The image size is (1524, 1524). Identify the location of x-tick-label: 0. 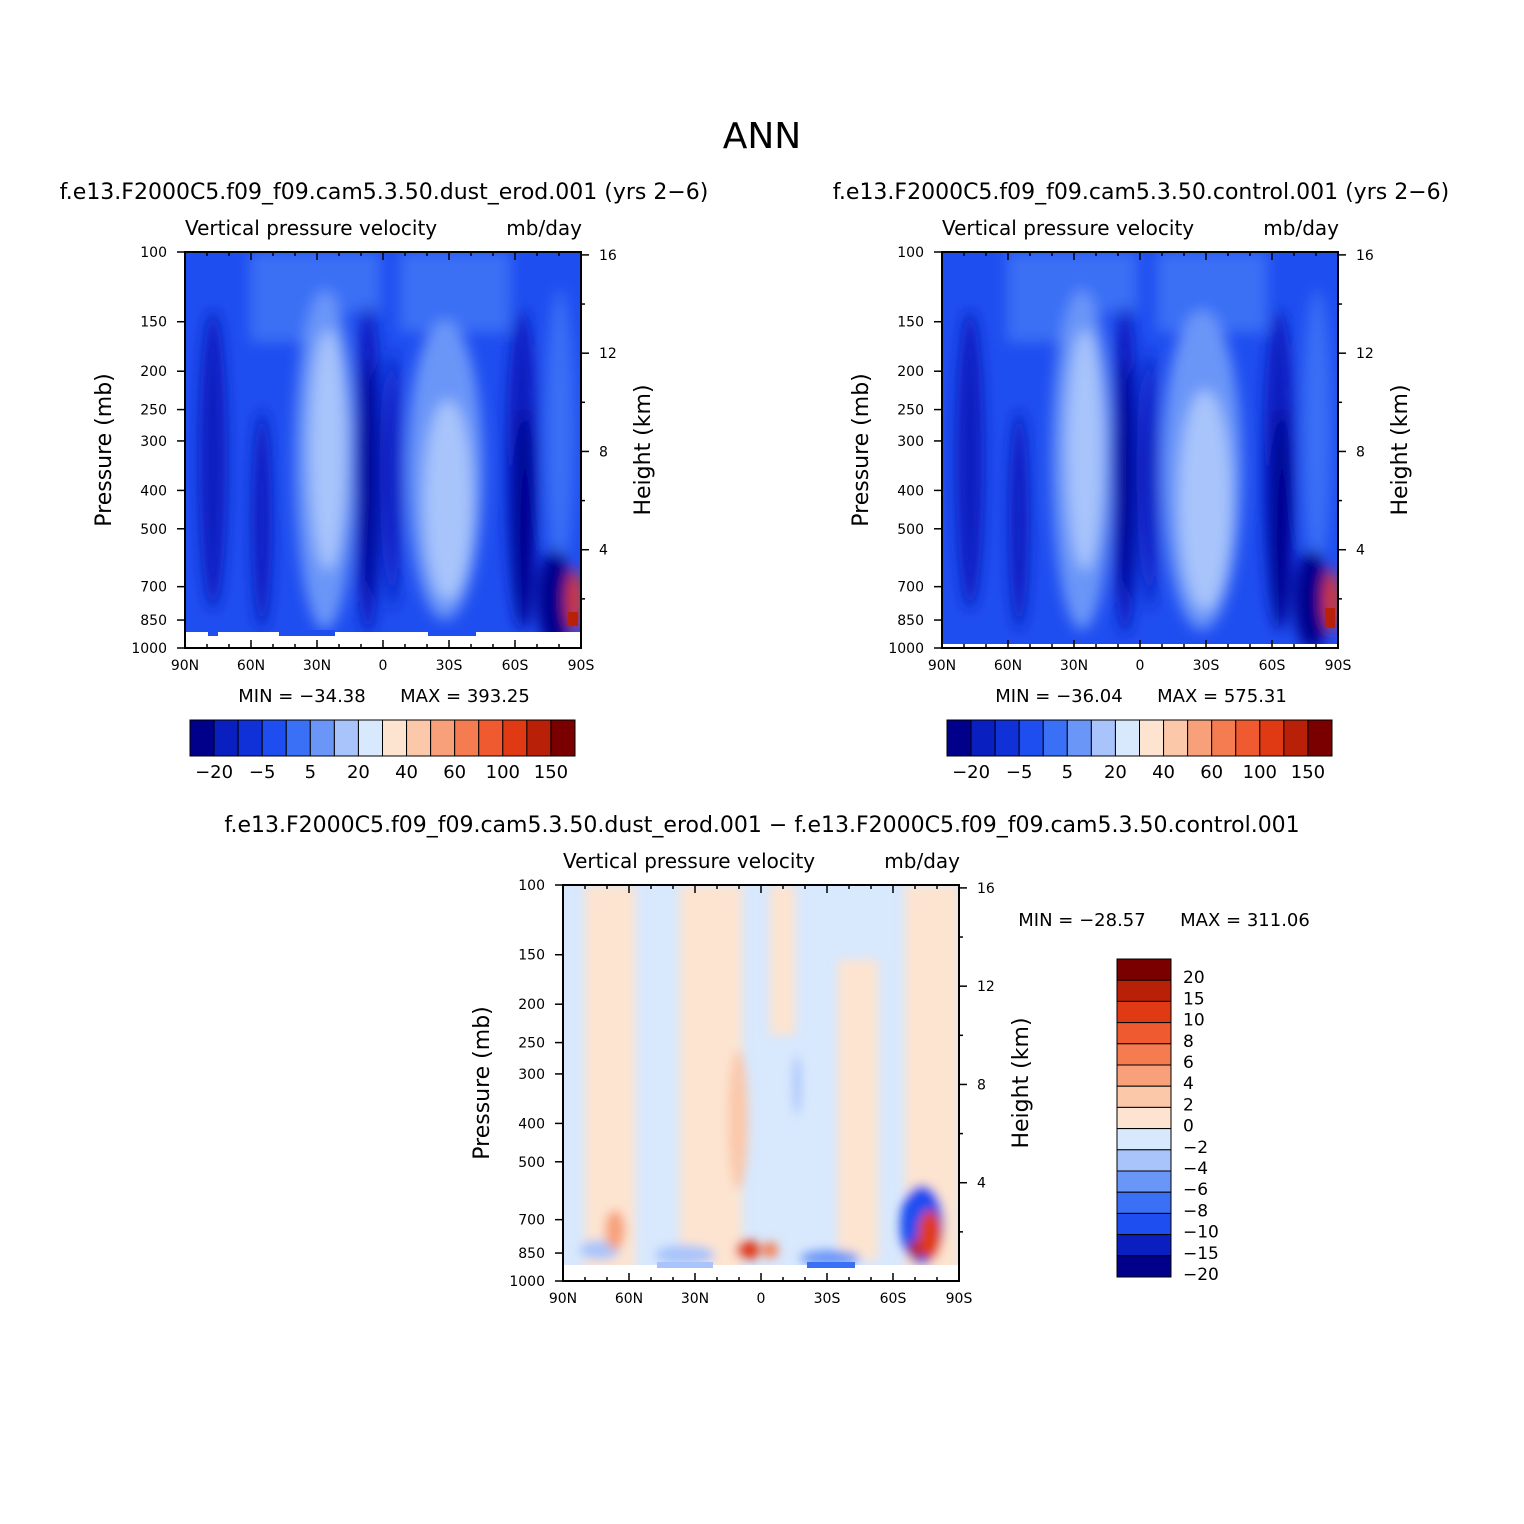
(1140, 666).